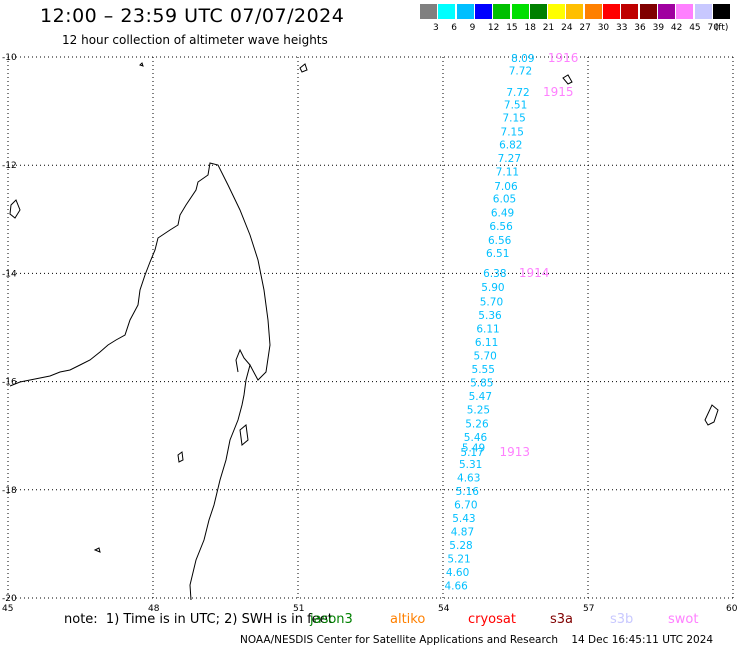  What do you see at coordinates (480, 397) in the screenshot?
I see `wave-height-label: 5.47` at bounding box center [480, 397].